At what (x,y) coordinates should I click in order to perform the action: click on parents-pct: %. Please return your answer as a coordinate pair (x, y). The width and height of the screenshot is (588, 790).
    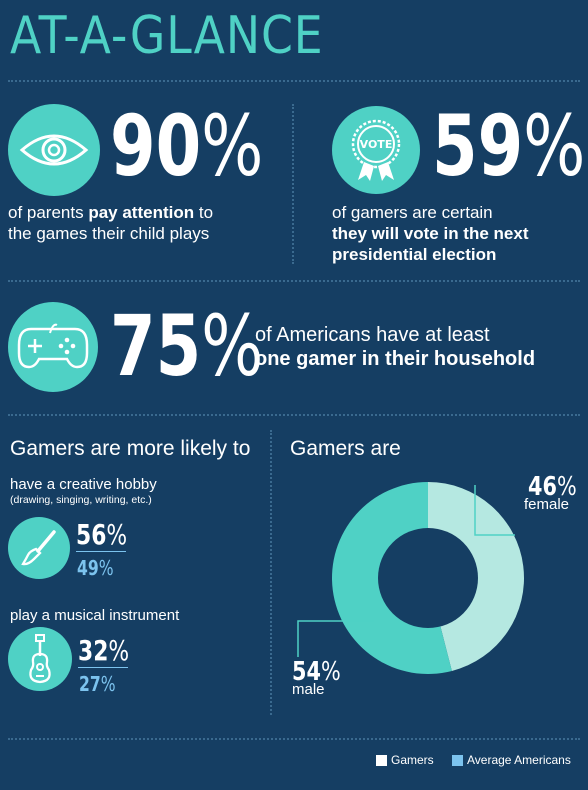
    Looking at the image, I should click on (232, 146).